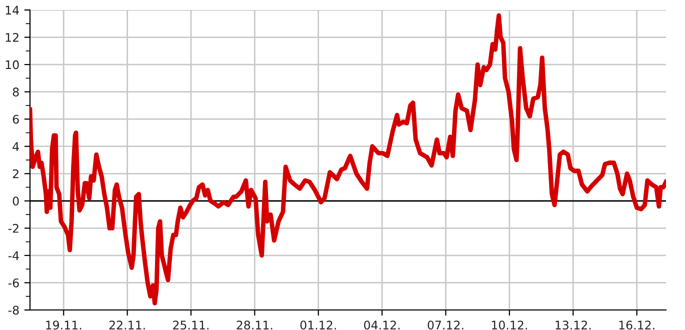 Image resolution: width=685 pixels, height=330 pixels. I want to click on y-tick-label: -4, so click(13, 255).